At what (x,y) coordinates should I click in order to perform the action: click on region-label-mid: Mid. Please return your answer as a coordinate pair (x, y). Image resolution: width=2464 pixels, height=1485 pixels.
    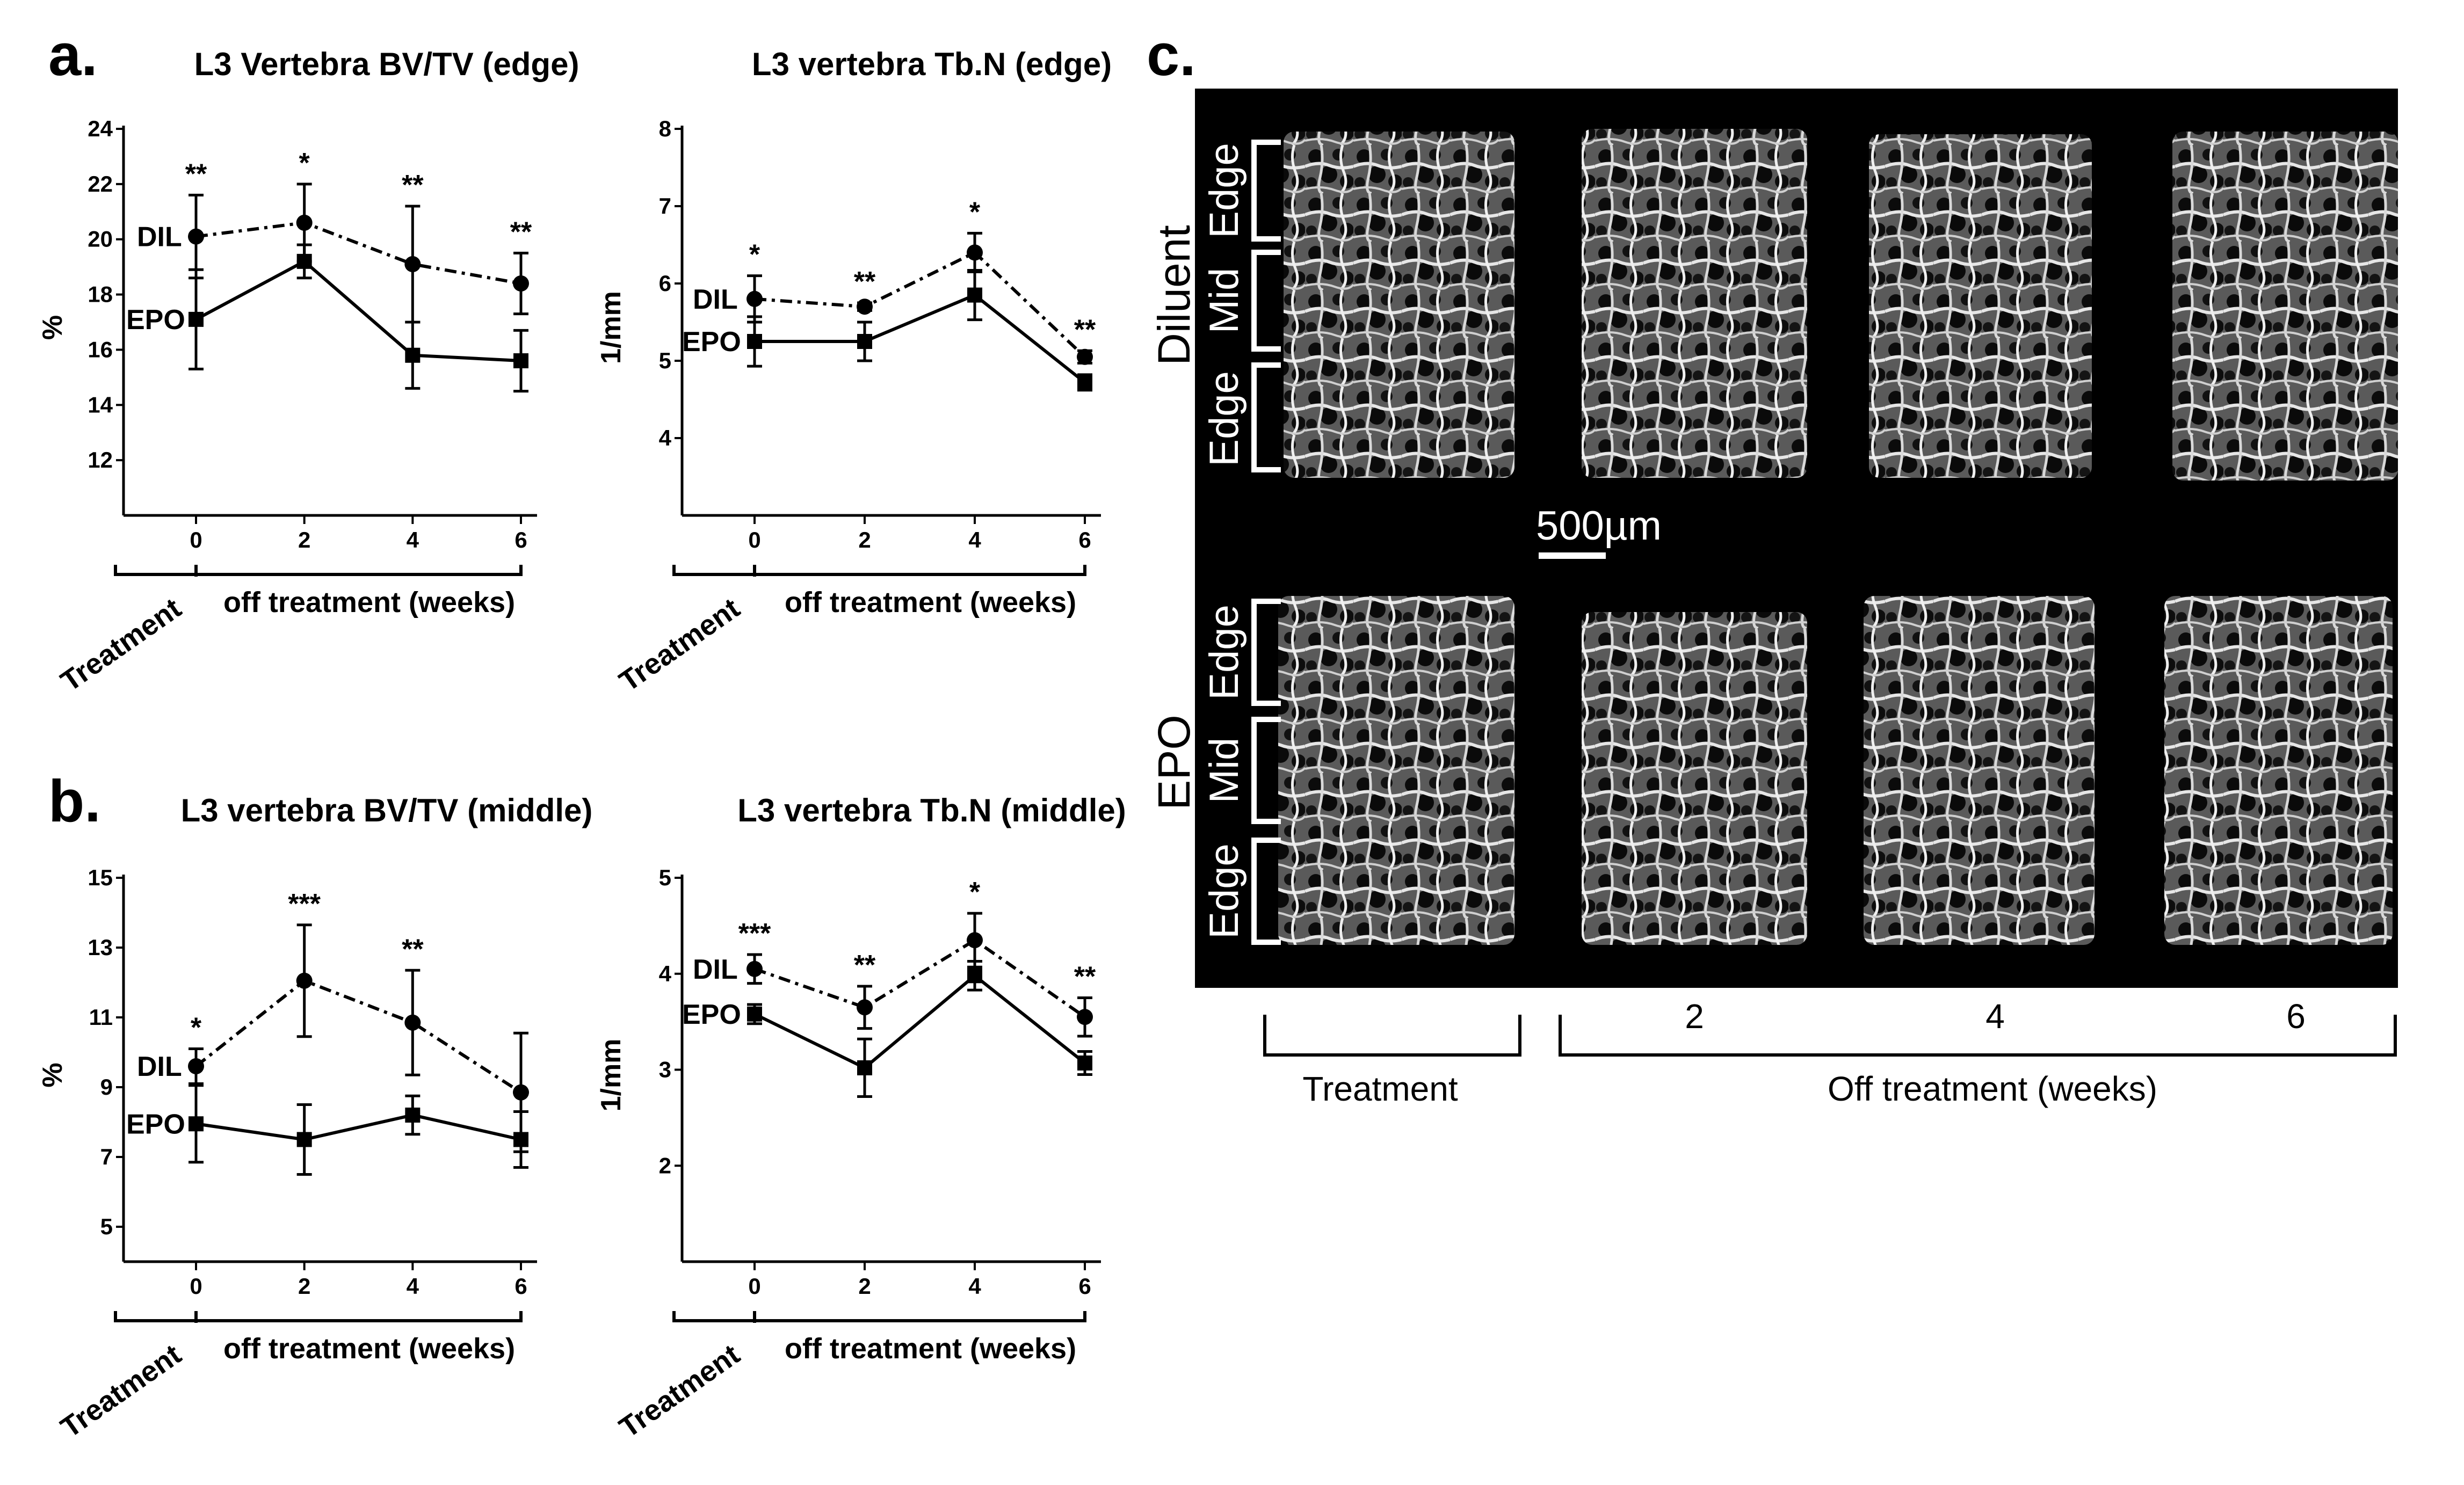
    Looking at the image, I should click on (1224, 300).